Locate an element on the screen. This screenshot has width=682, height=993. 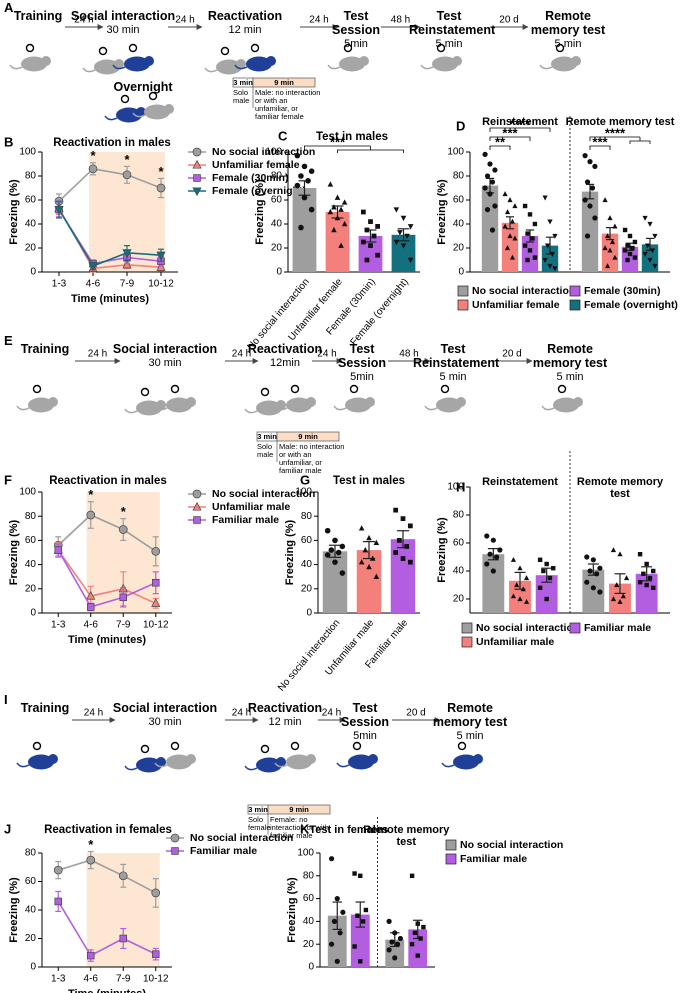
x-tick-label: 4-6 is located at coordinates (91, 979).